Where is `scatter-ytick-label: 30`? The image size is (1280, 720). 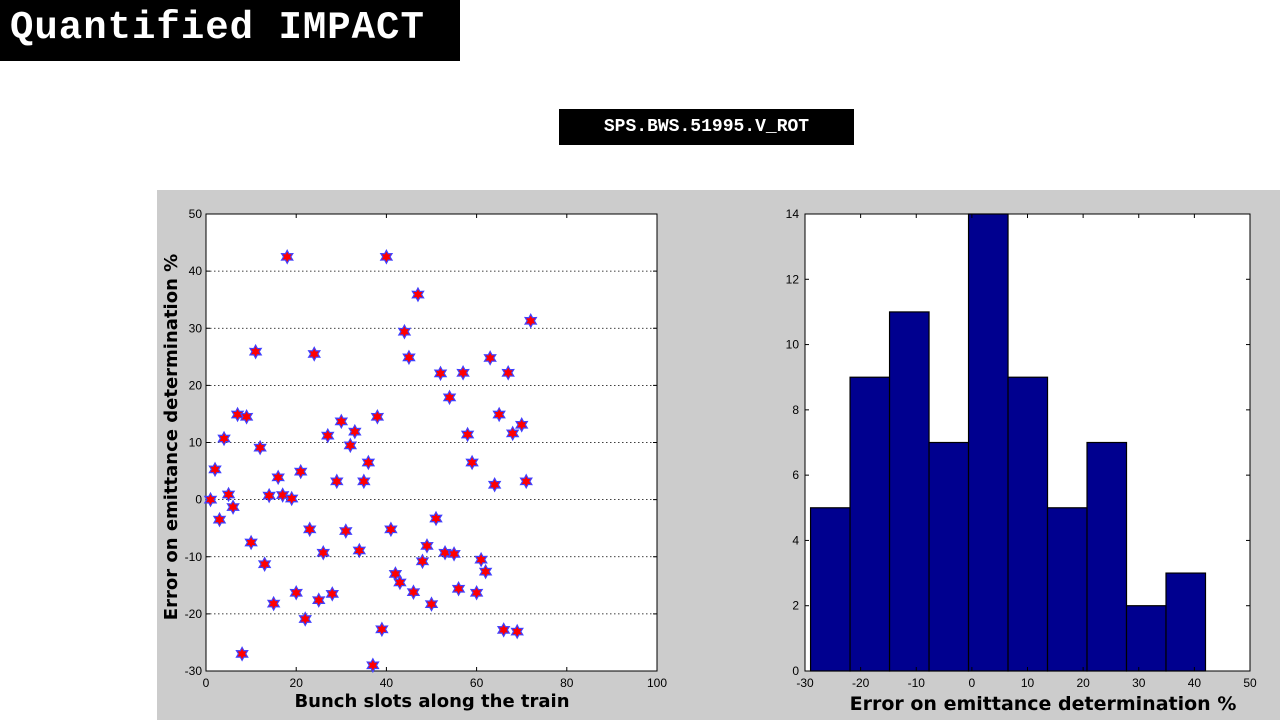
scatter-ytick-label: 30 is located at coordinates (196, 328).